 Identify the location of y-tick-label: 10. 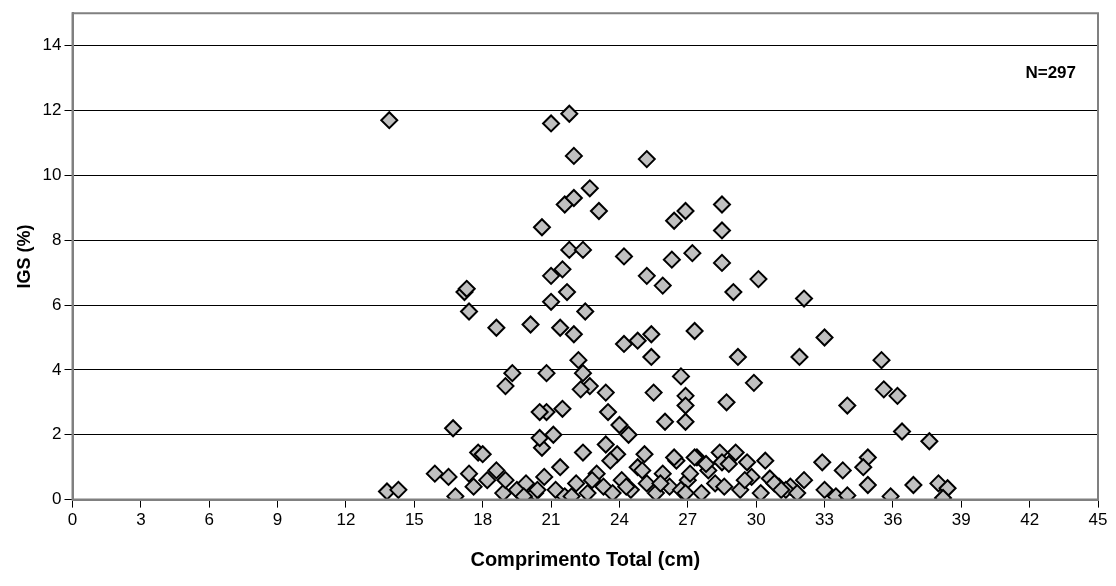
(52, 175).